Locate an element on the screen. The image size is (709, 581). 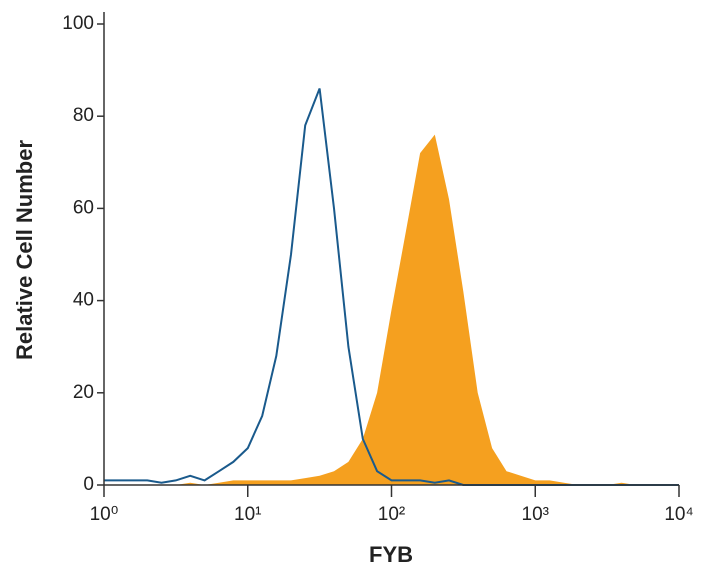
x-tick-label: 10⁰ is located at coordinates (104, 514).